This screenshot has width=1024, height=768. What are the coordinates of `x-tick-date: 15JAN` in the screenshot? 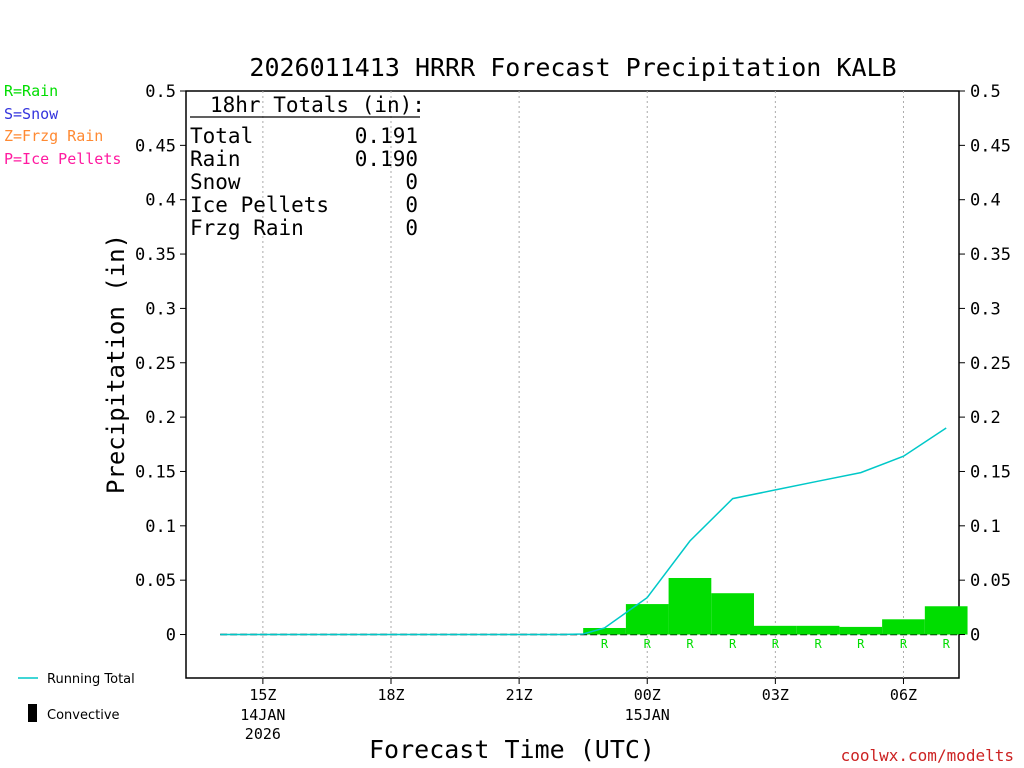 It's located at (647, 715).